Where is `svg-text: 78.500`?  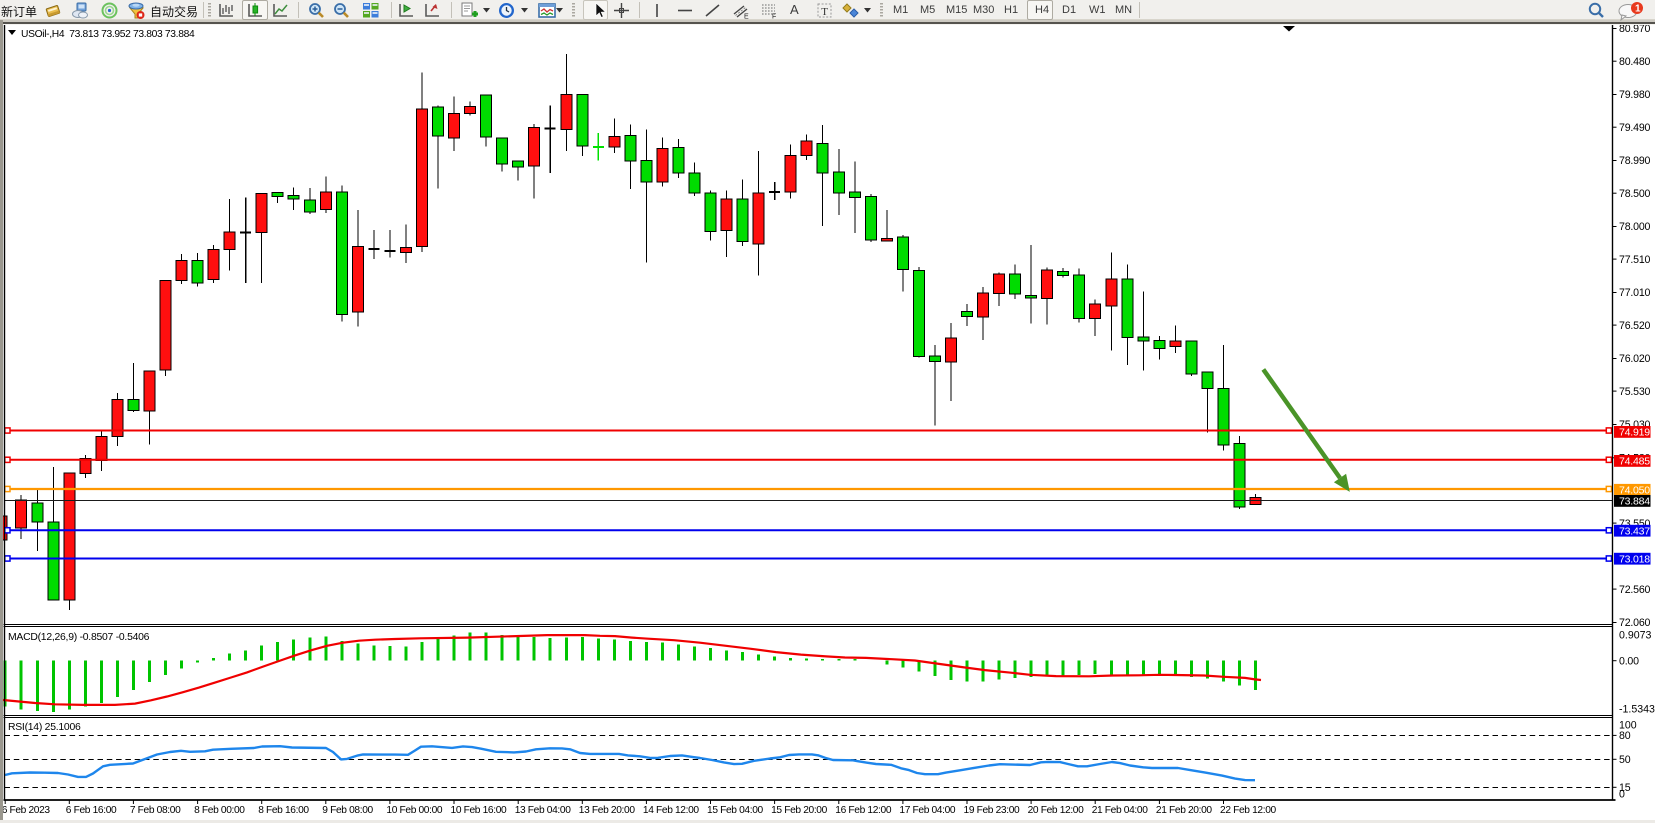
svg-text: 78.500 is located at coordinates (1635, 194).